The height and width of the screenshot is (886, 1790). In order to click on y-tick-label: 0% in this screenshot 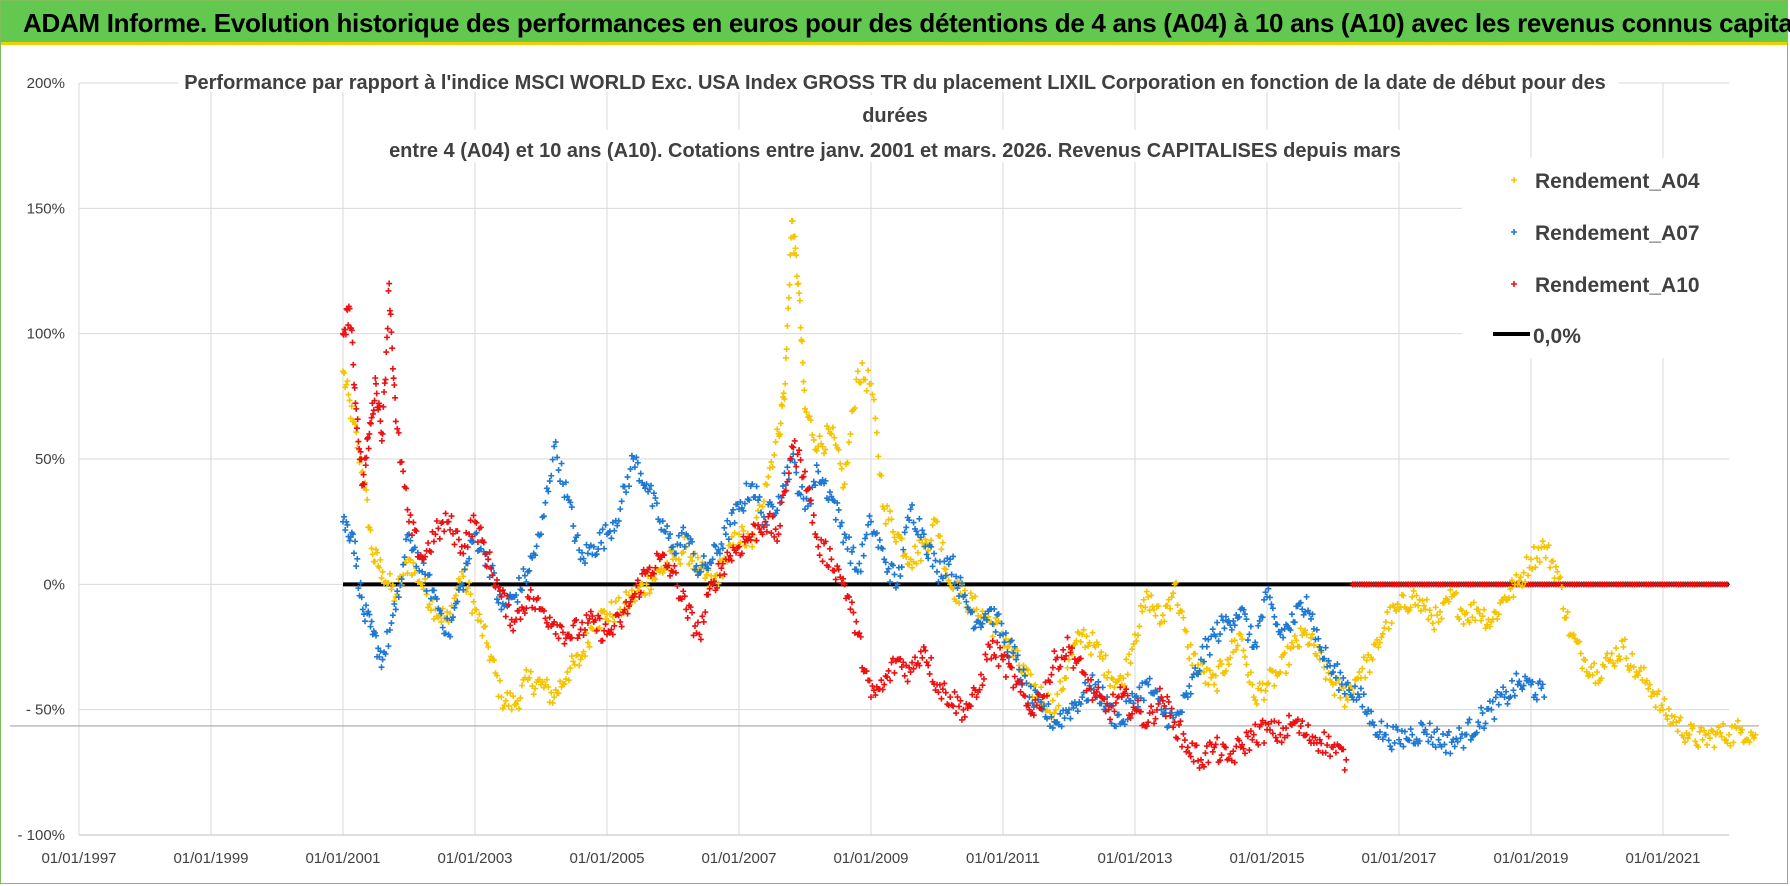, I will do `click(54, 584)`.